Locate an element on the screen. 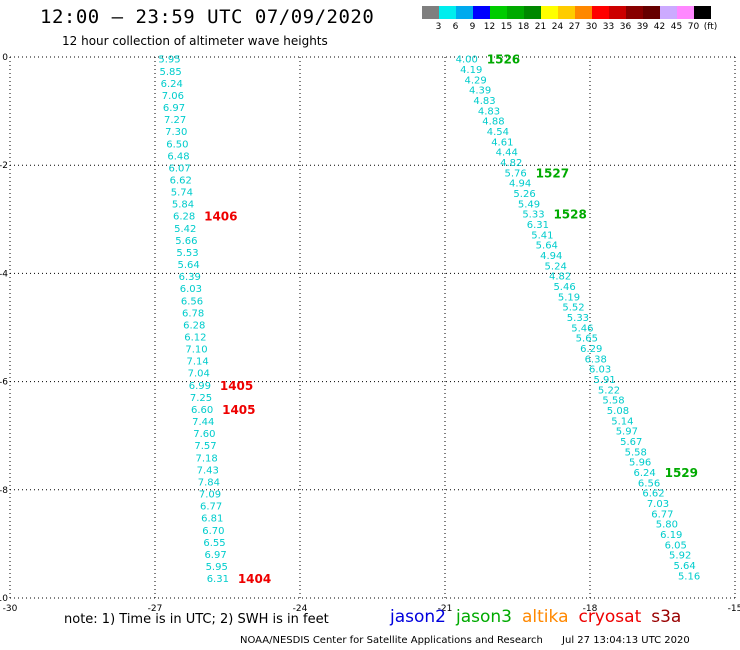 This screenshot has width=740, height=650. swh-value: 5.19 is located at coordinates (569, 297).